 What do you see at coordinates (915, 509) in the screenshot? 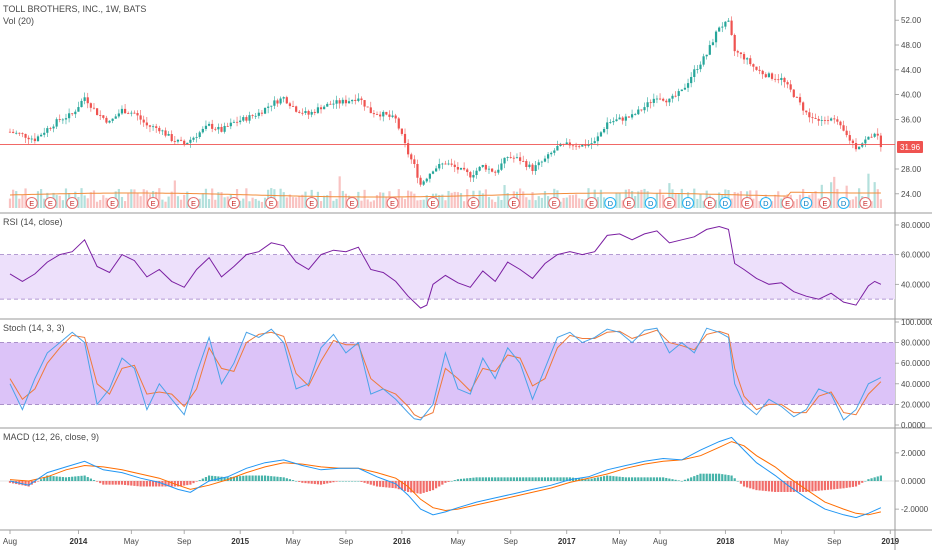
I see `axis-label: -2.0000` at bounding box center [915, 509].